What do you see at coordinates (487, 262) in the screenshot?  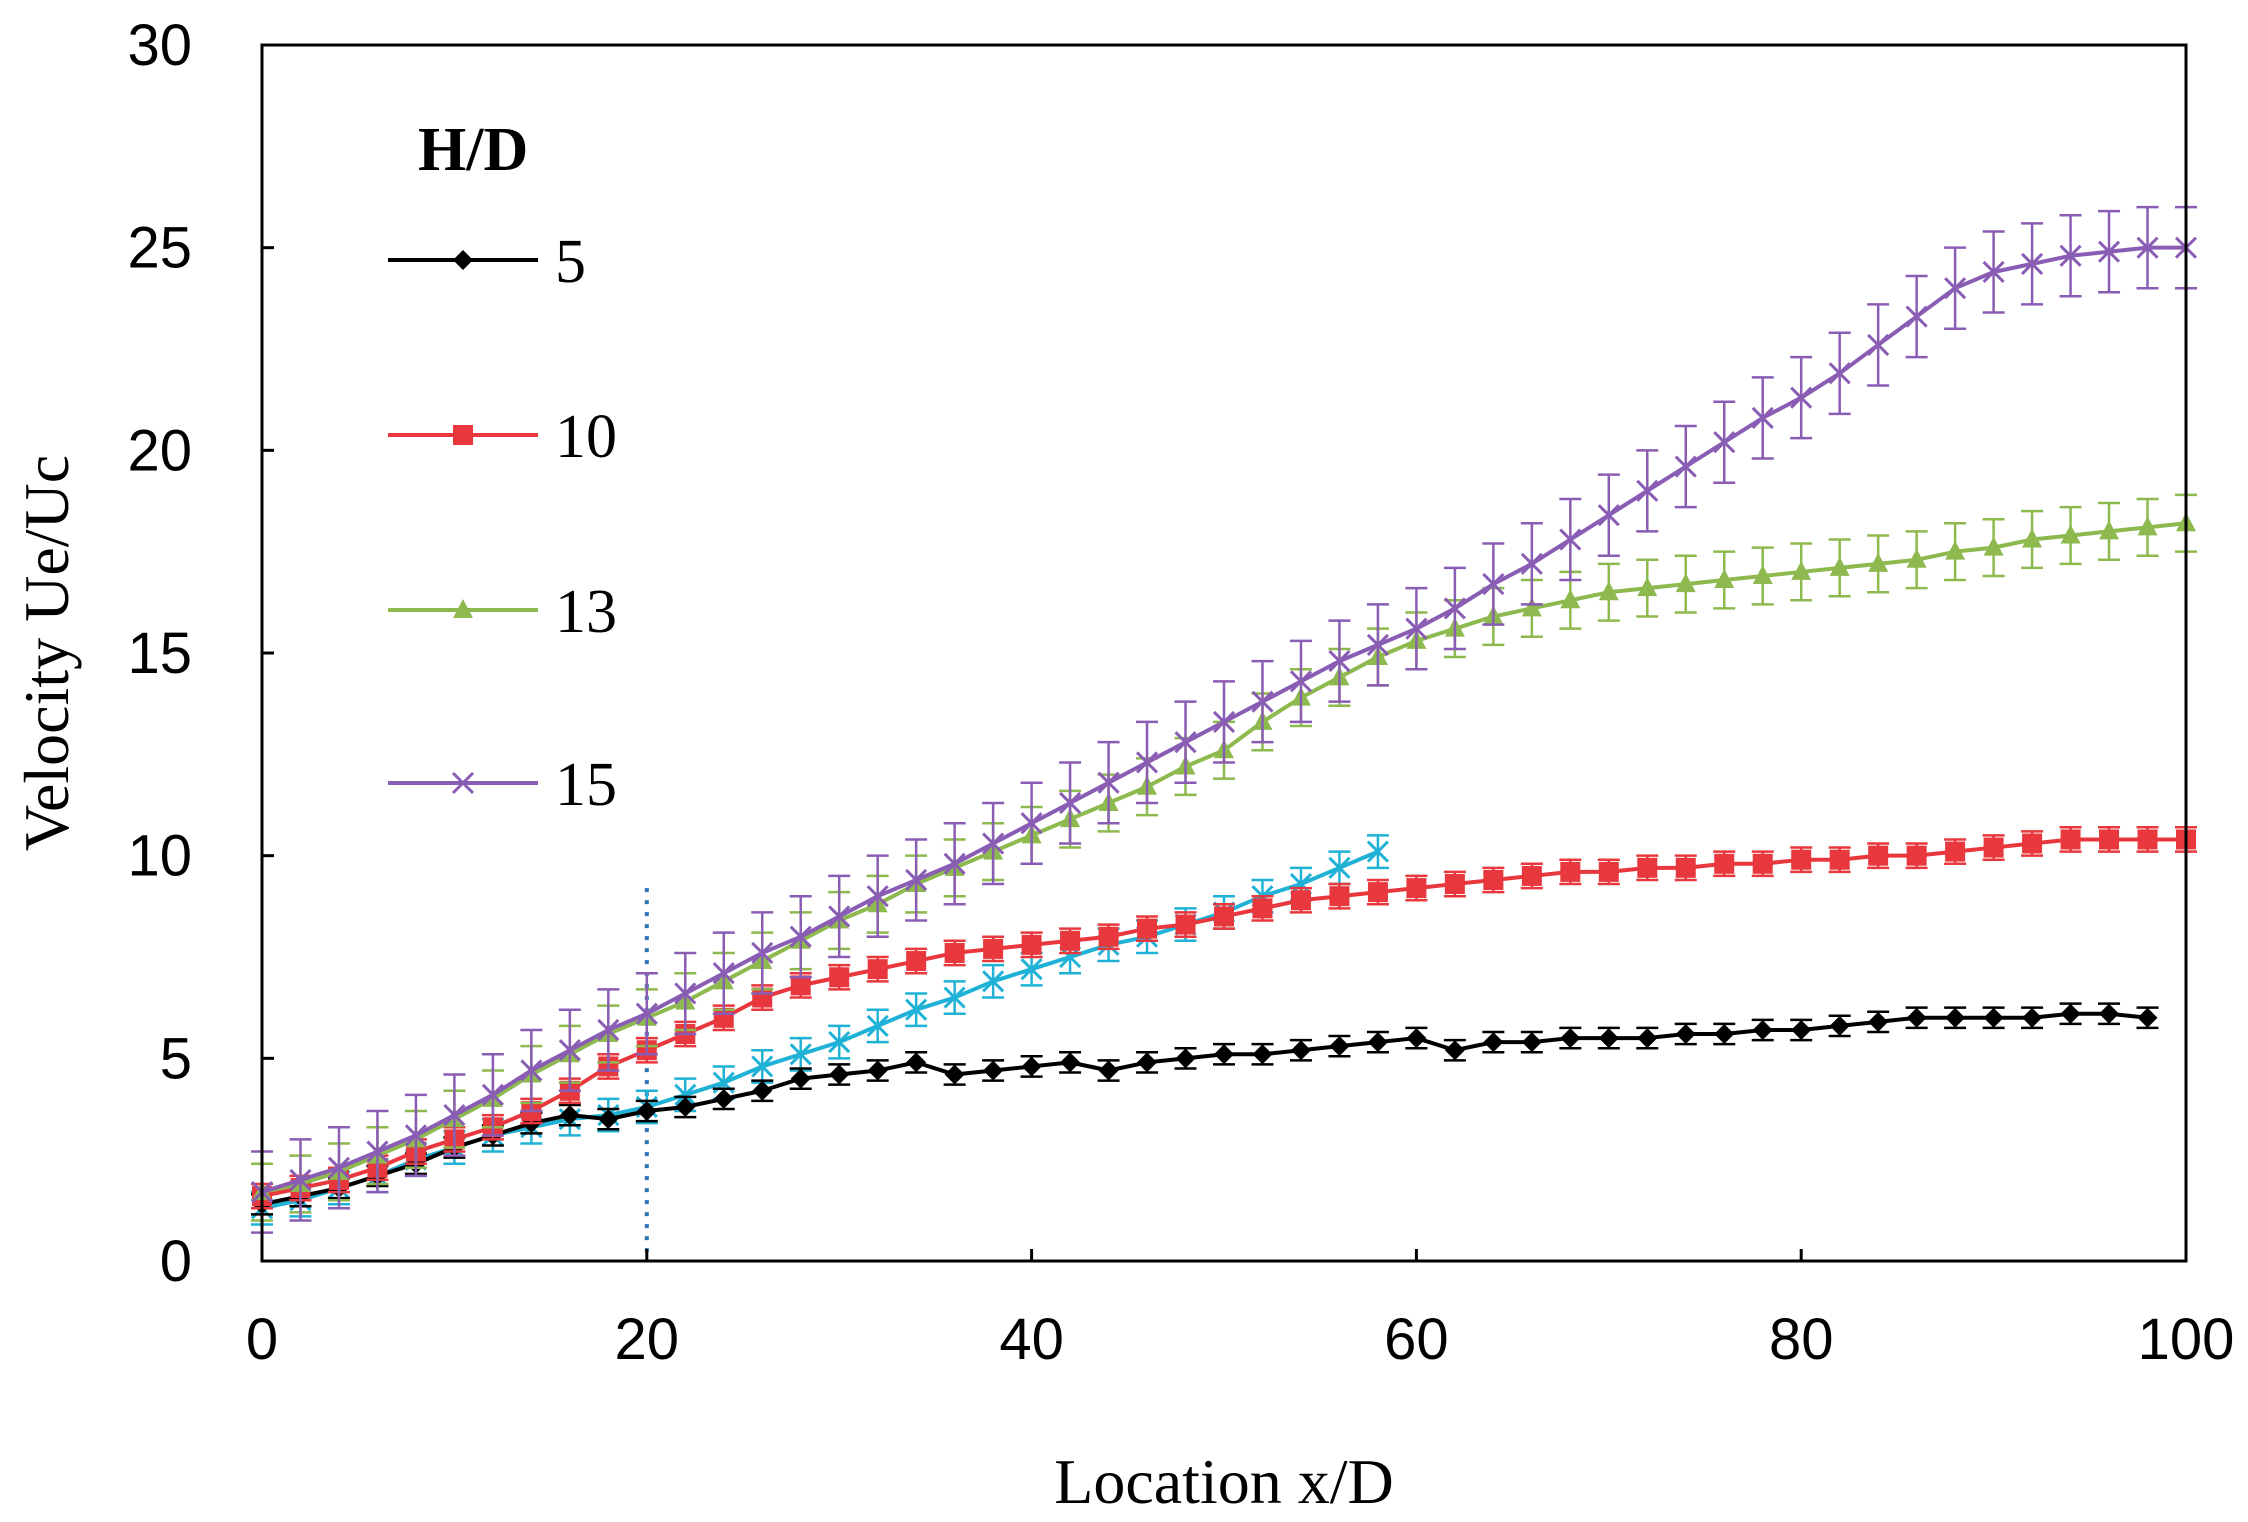 I see `legend-entry-5: 5` at bounding box center [487, 262].